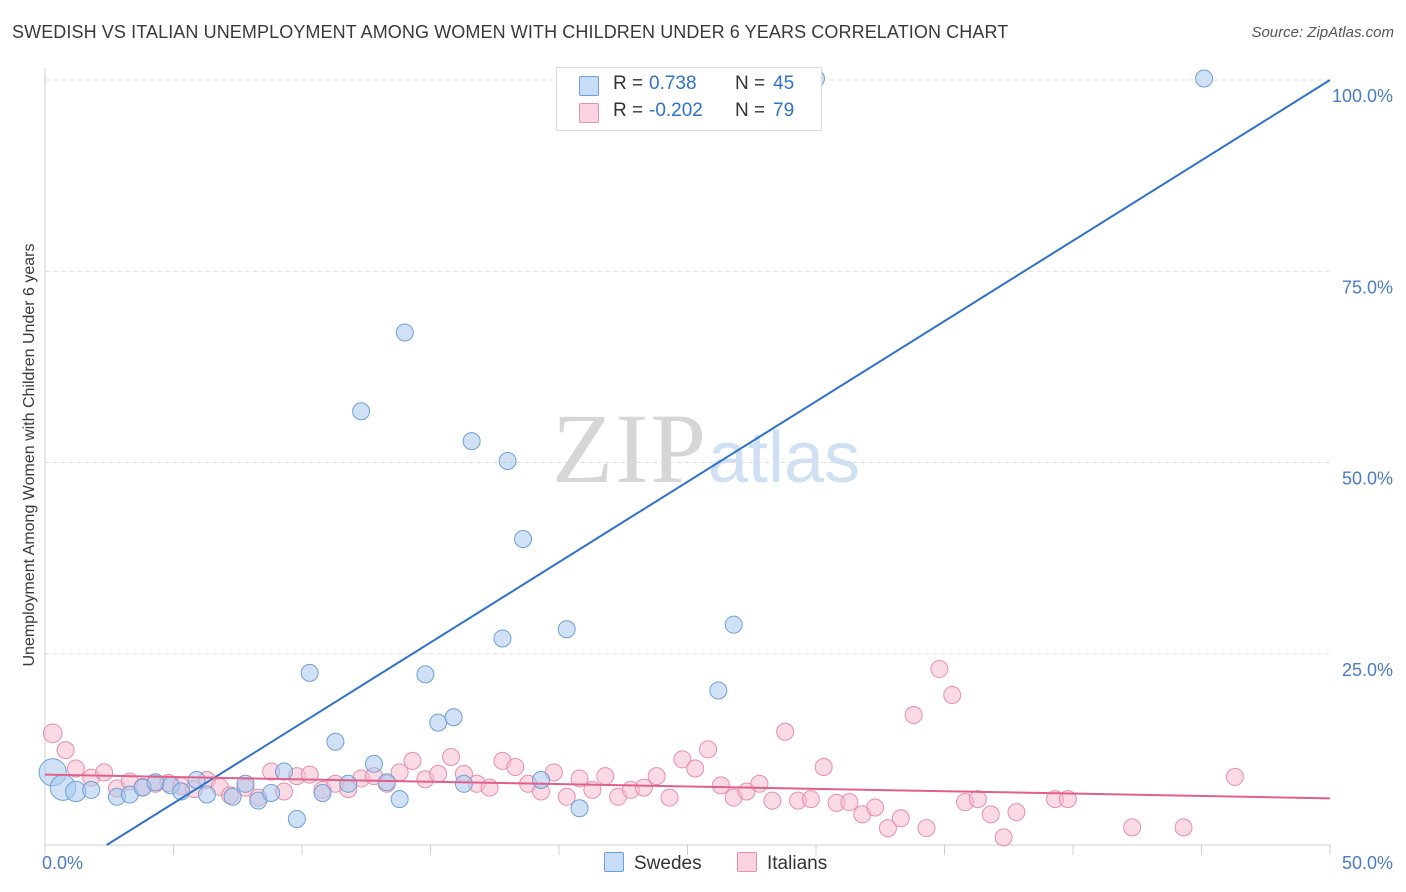  What do you see at coordinates (689, 99) in the screenshot?
I see `correlation-legend: R = 0.738 N = 45 R = -0.202 N = 79` at bounding box center [689, 99].